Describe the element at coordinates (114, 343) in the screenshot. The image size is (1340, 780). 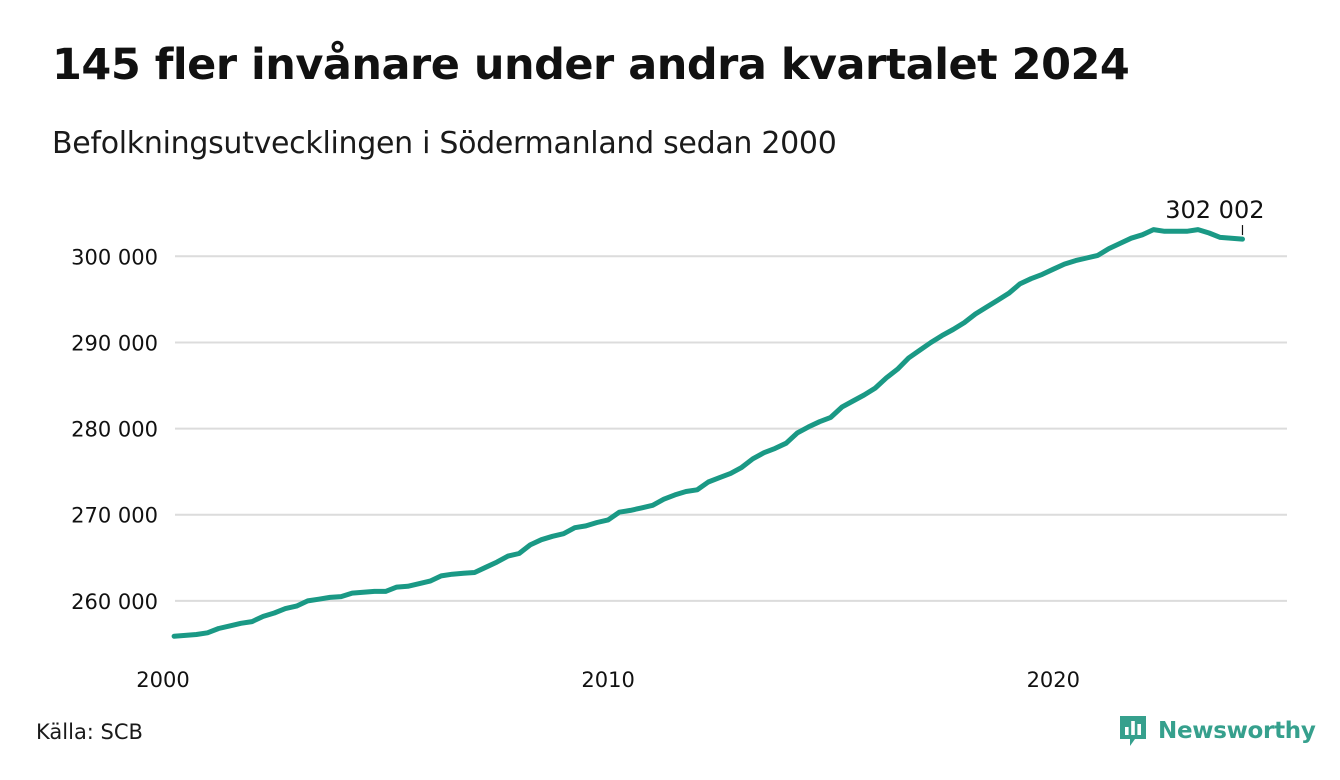
I see `y-tick-label: 290 000` at that location.